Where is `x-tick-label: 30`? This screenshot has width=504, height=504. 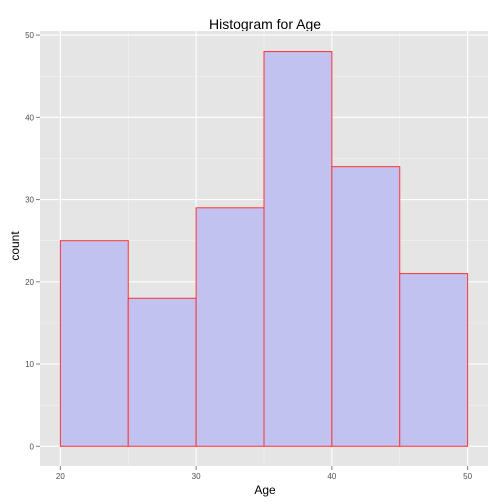 x-tick-label: 30 is located at coordinates (196, 476).